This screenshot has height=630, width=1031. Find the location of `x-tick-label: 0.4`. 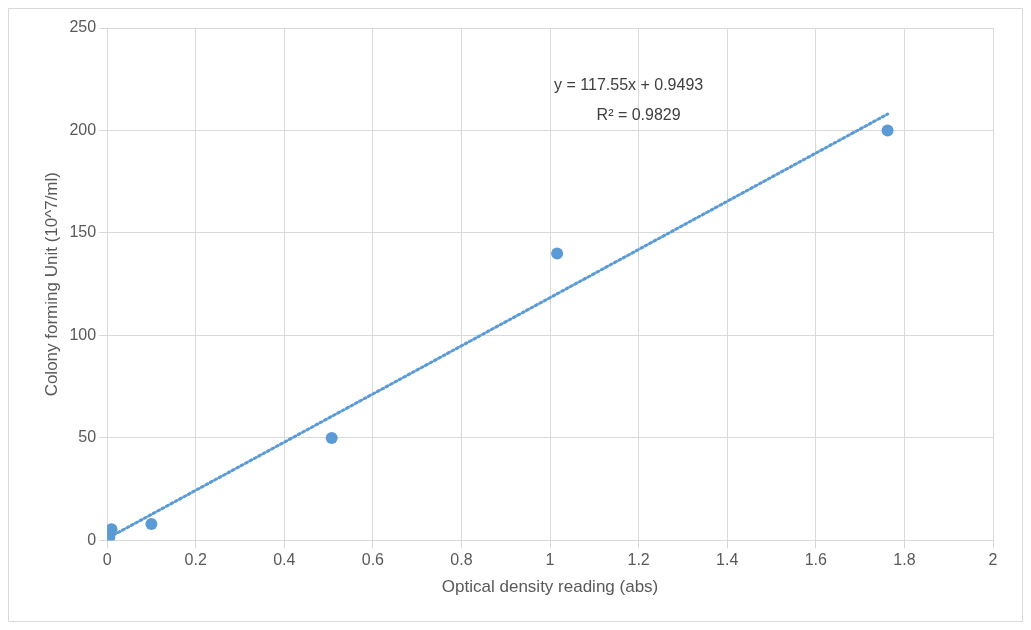

x-tick-label: 0.4 is located at coordinates (284, 560).